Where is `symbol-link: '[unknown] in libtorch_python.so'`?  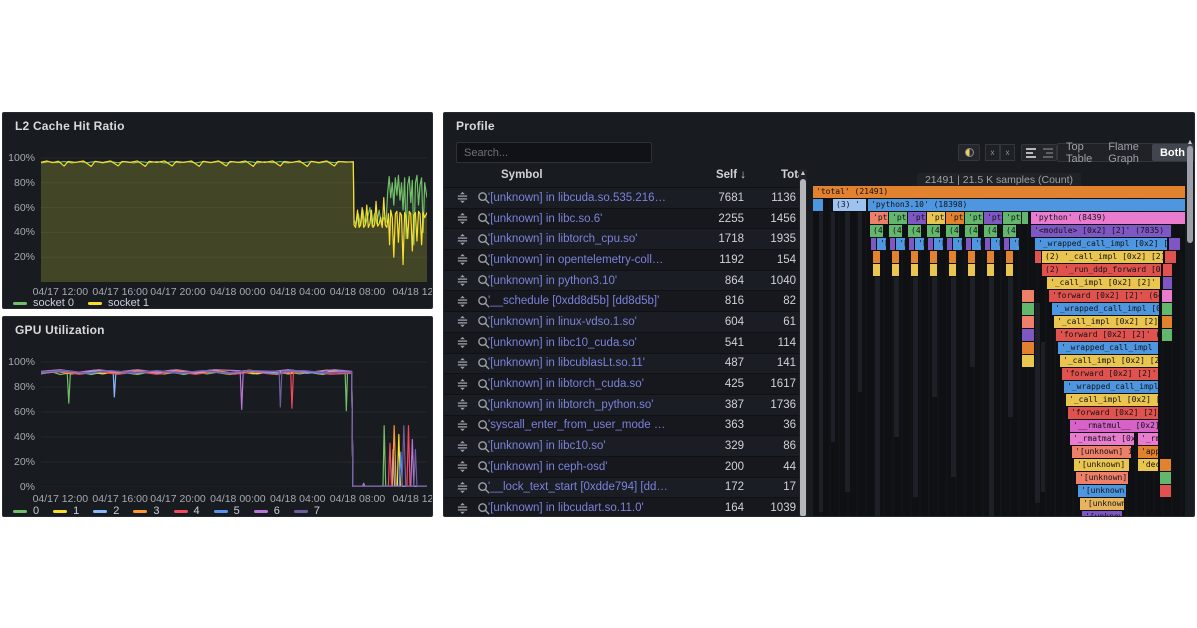 symbol-link: '[unknown] in libtorch_python.so' is located at coordinates (571, 404).